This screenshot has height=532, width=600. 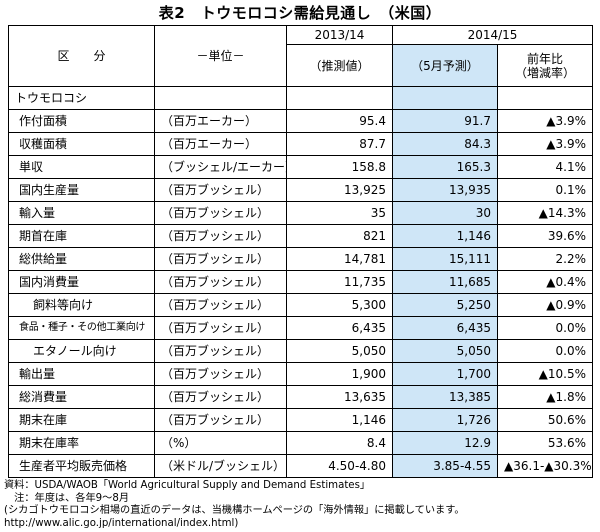 I want to click on table-row: 期首在庫 （百万ブッシェル） 821 1,146 39.6%, so click(x=301, y=236).